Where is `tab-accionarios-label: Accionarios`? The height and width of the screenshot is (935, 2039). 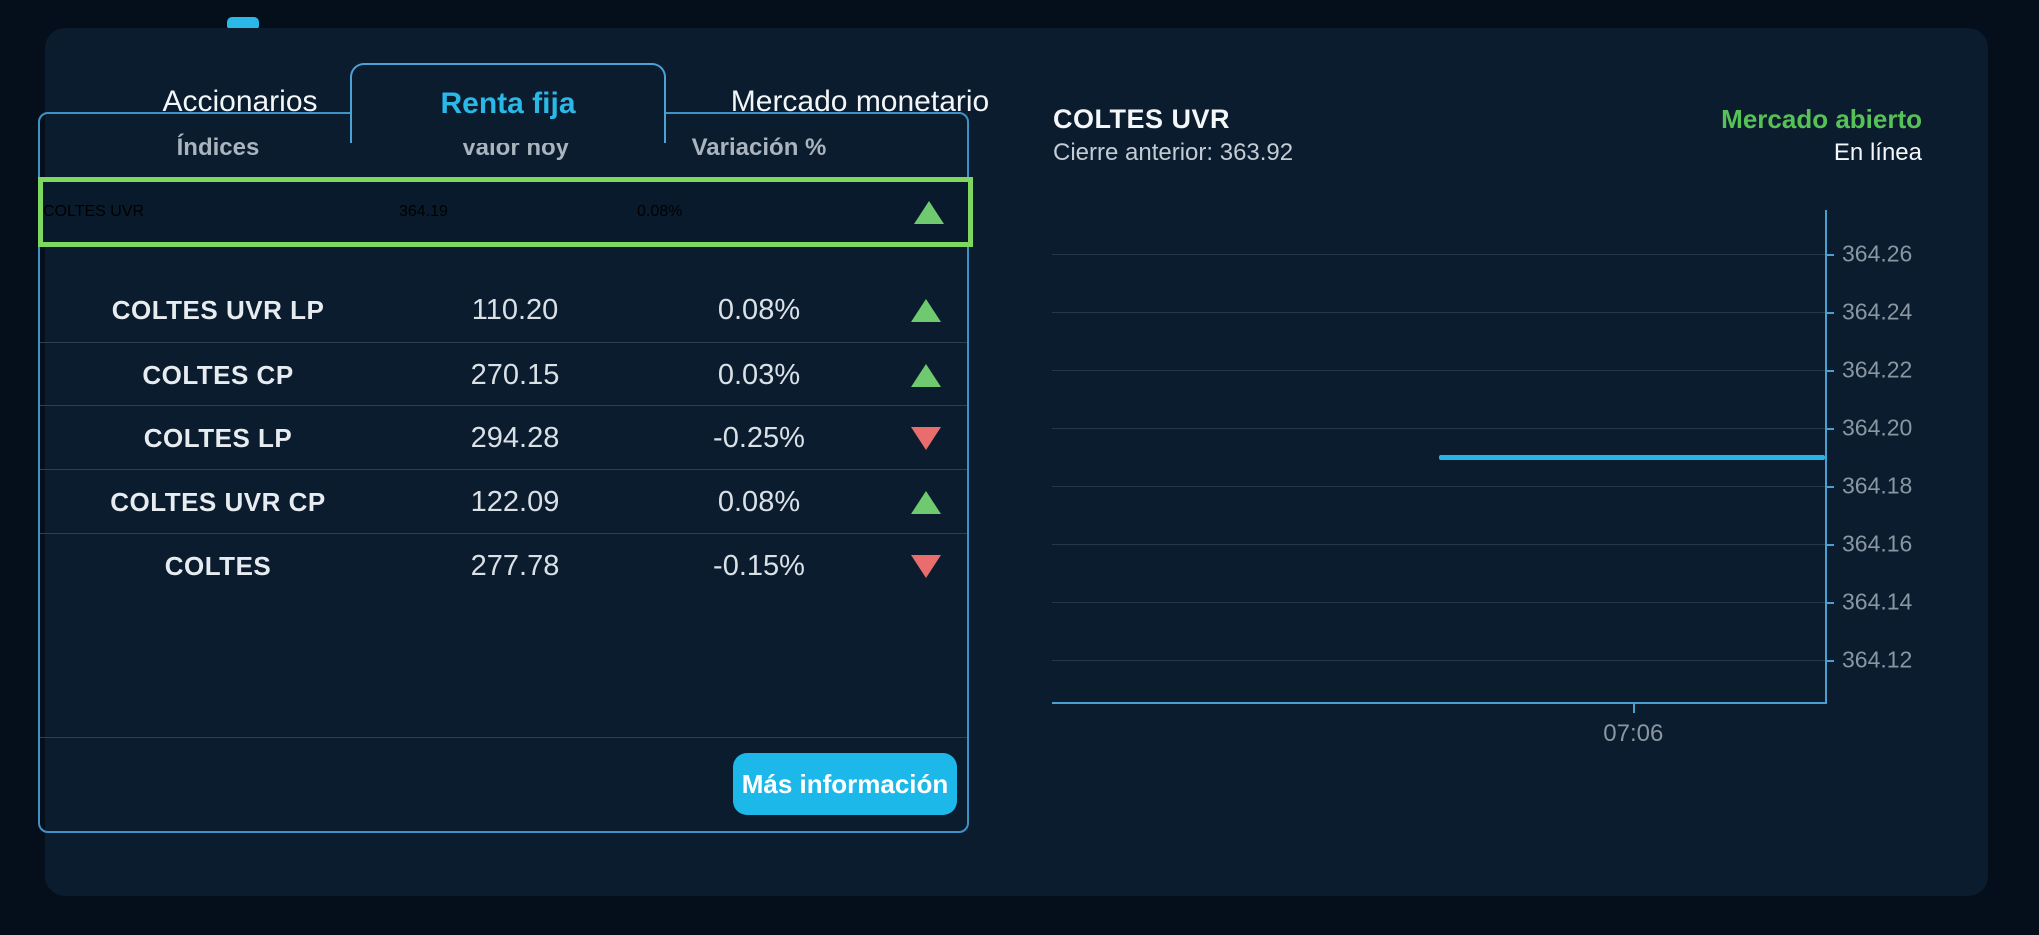 tab-accionarios-label: Accionarios is located at coordinates (240, 101).